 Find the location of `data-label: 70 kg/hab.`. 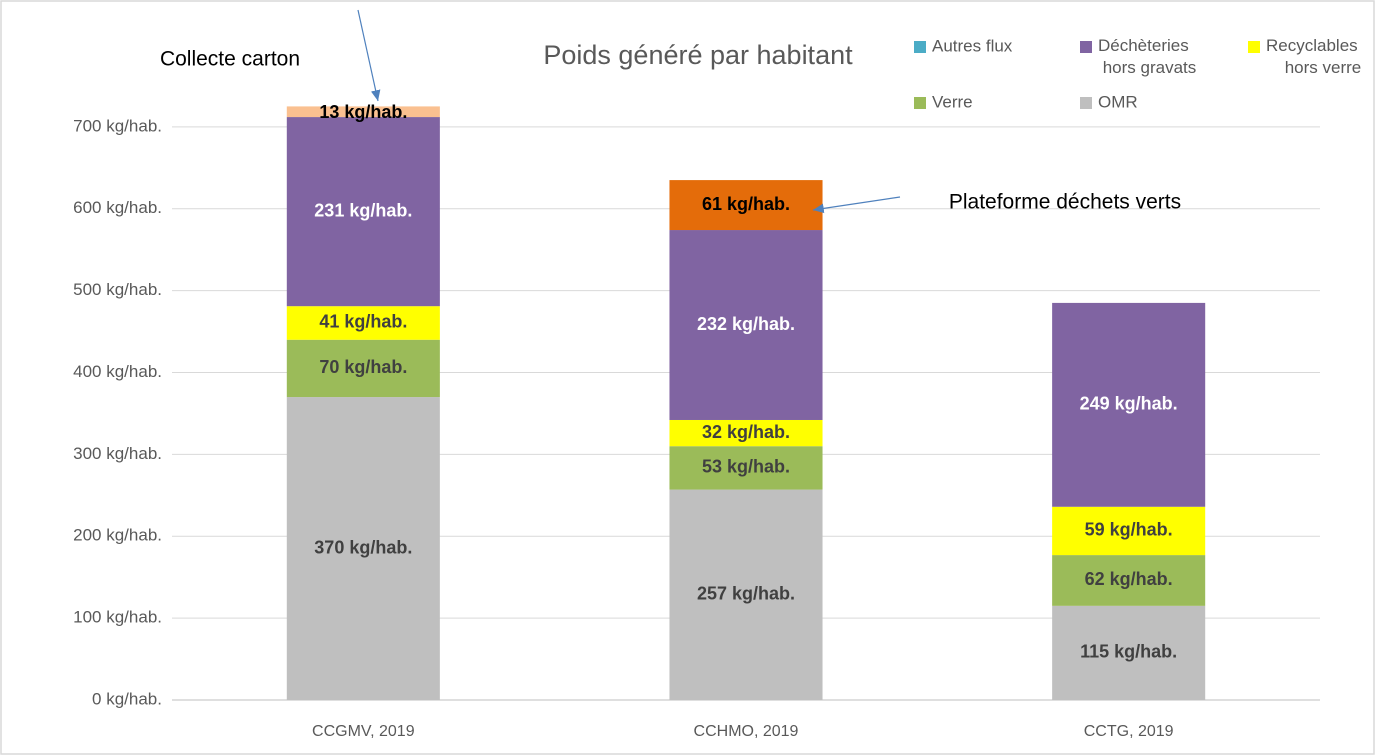

data-label: 70 kg/hab. is located at coordinates (363, 367).